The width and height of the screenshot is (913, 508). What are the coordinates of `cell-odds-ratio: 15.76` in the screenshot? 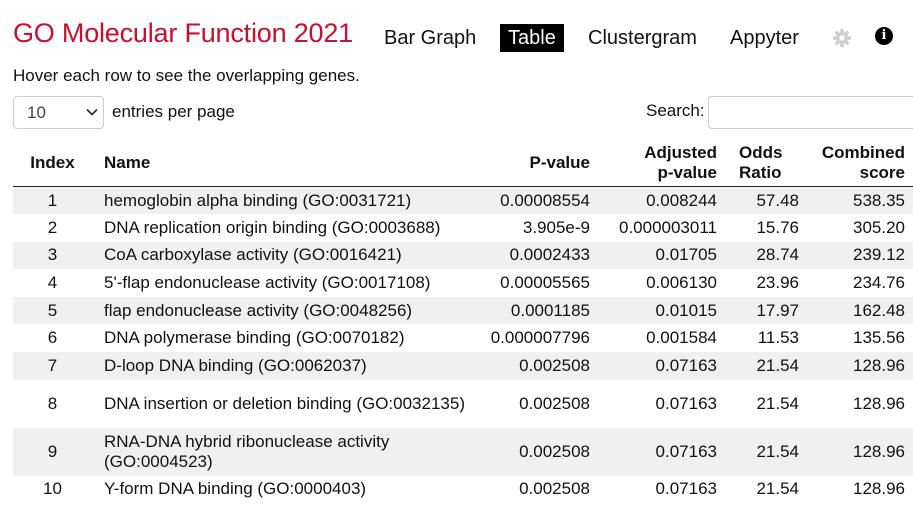 It's located at (777, 227).